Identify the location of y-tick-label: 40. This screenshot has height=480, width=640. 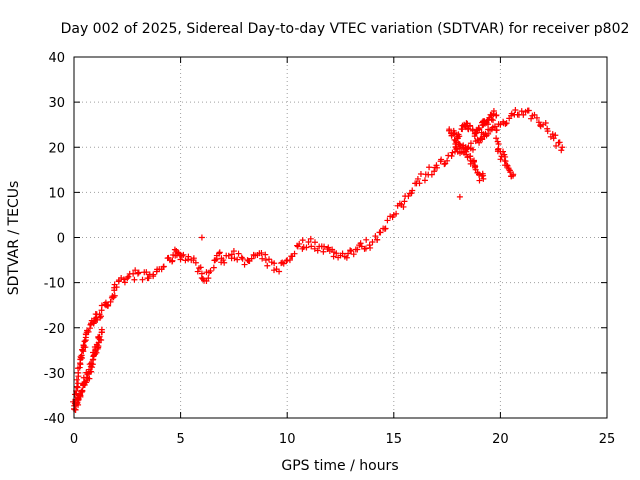
(56, 58).